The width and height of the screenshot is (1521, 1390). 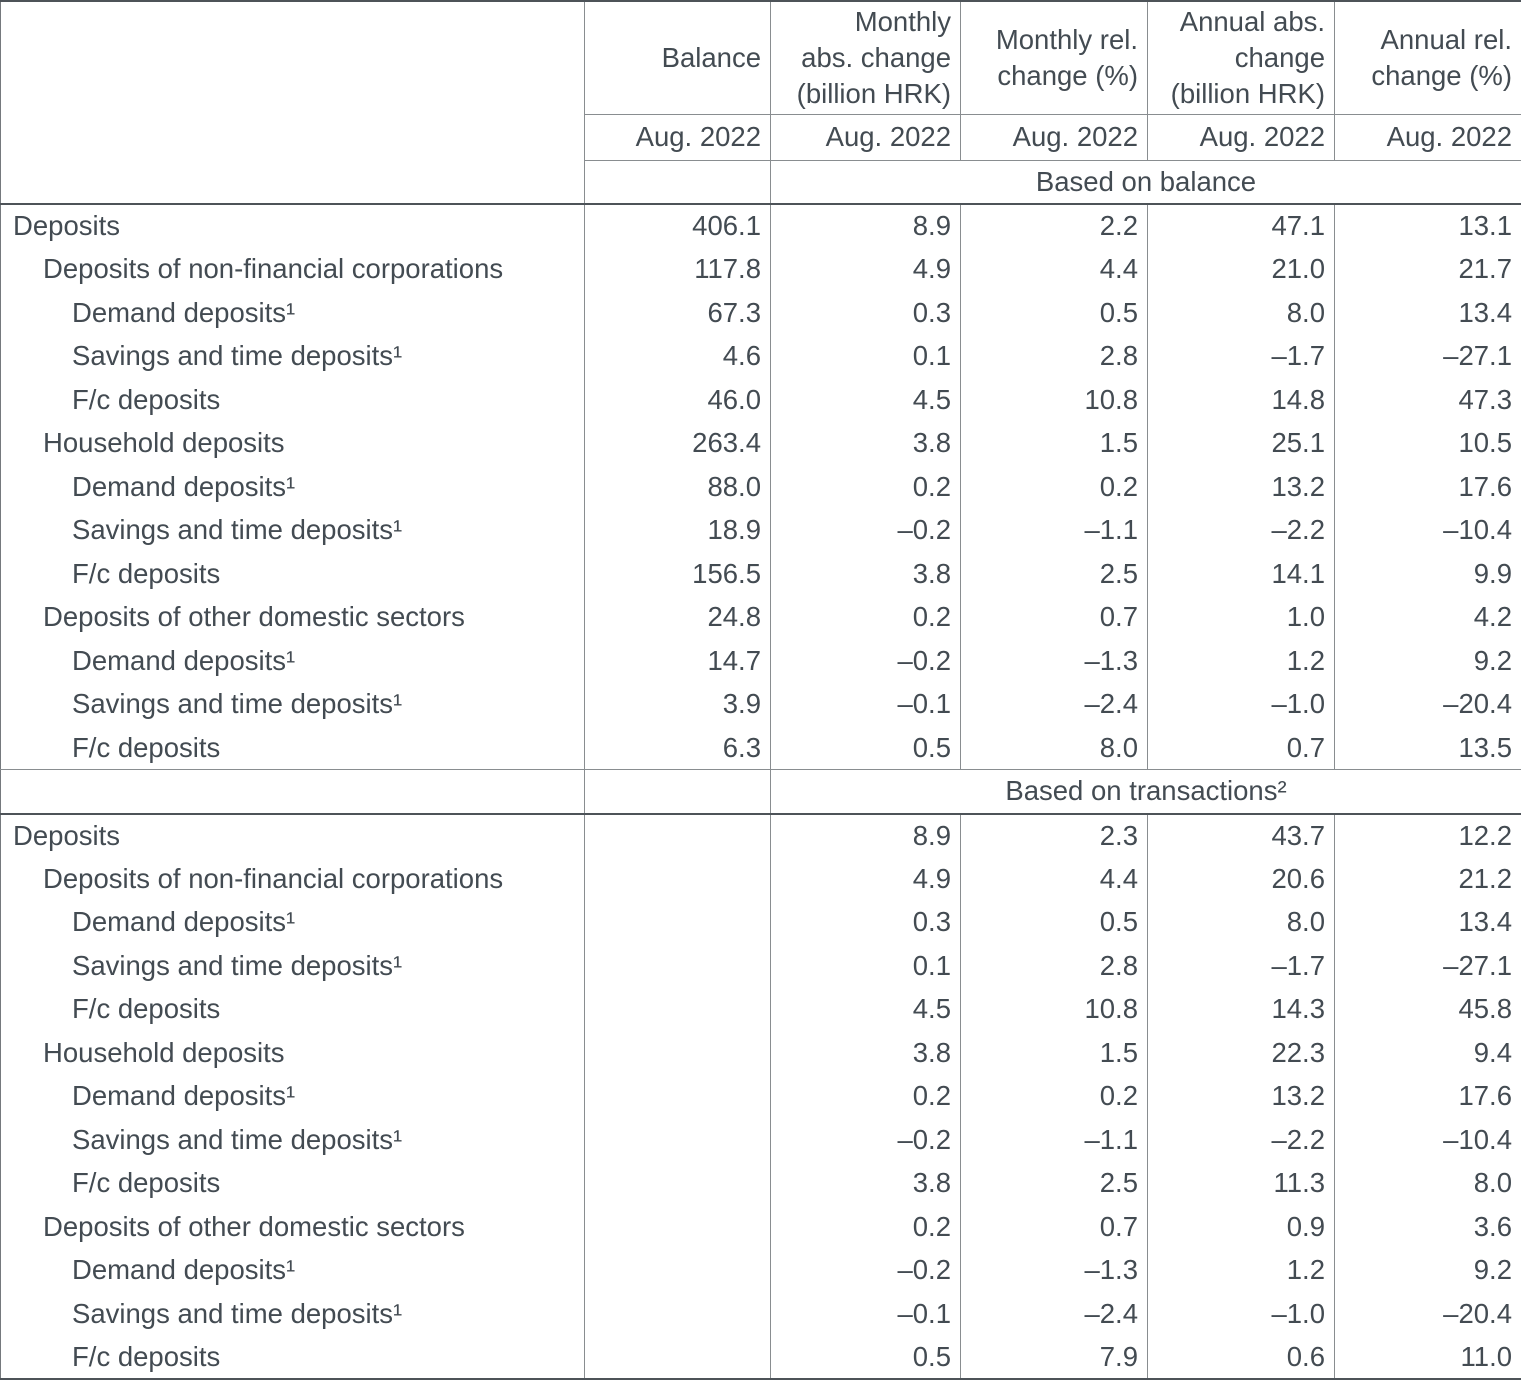 I want to click on band-empty-stub-cell, so click(x=292, y=792).